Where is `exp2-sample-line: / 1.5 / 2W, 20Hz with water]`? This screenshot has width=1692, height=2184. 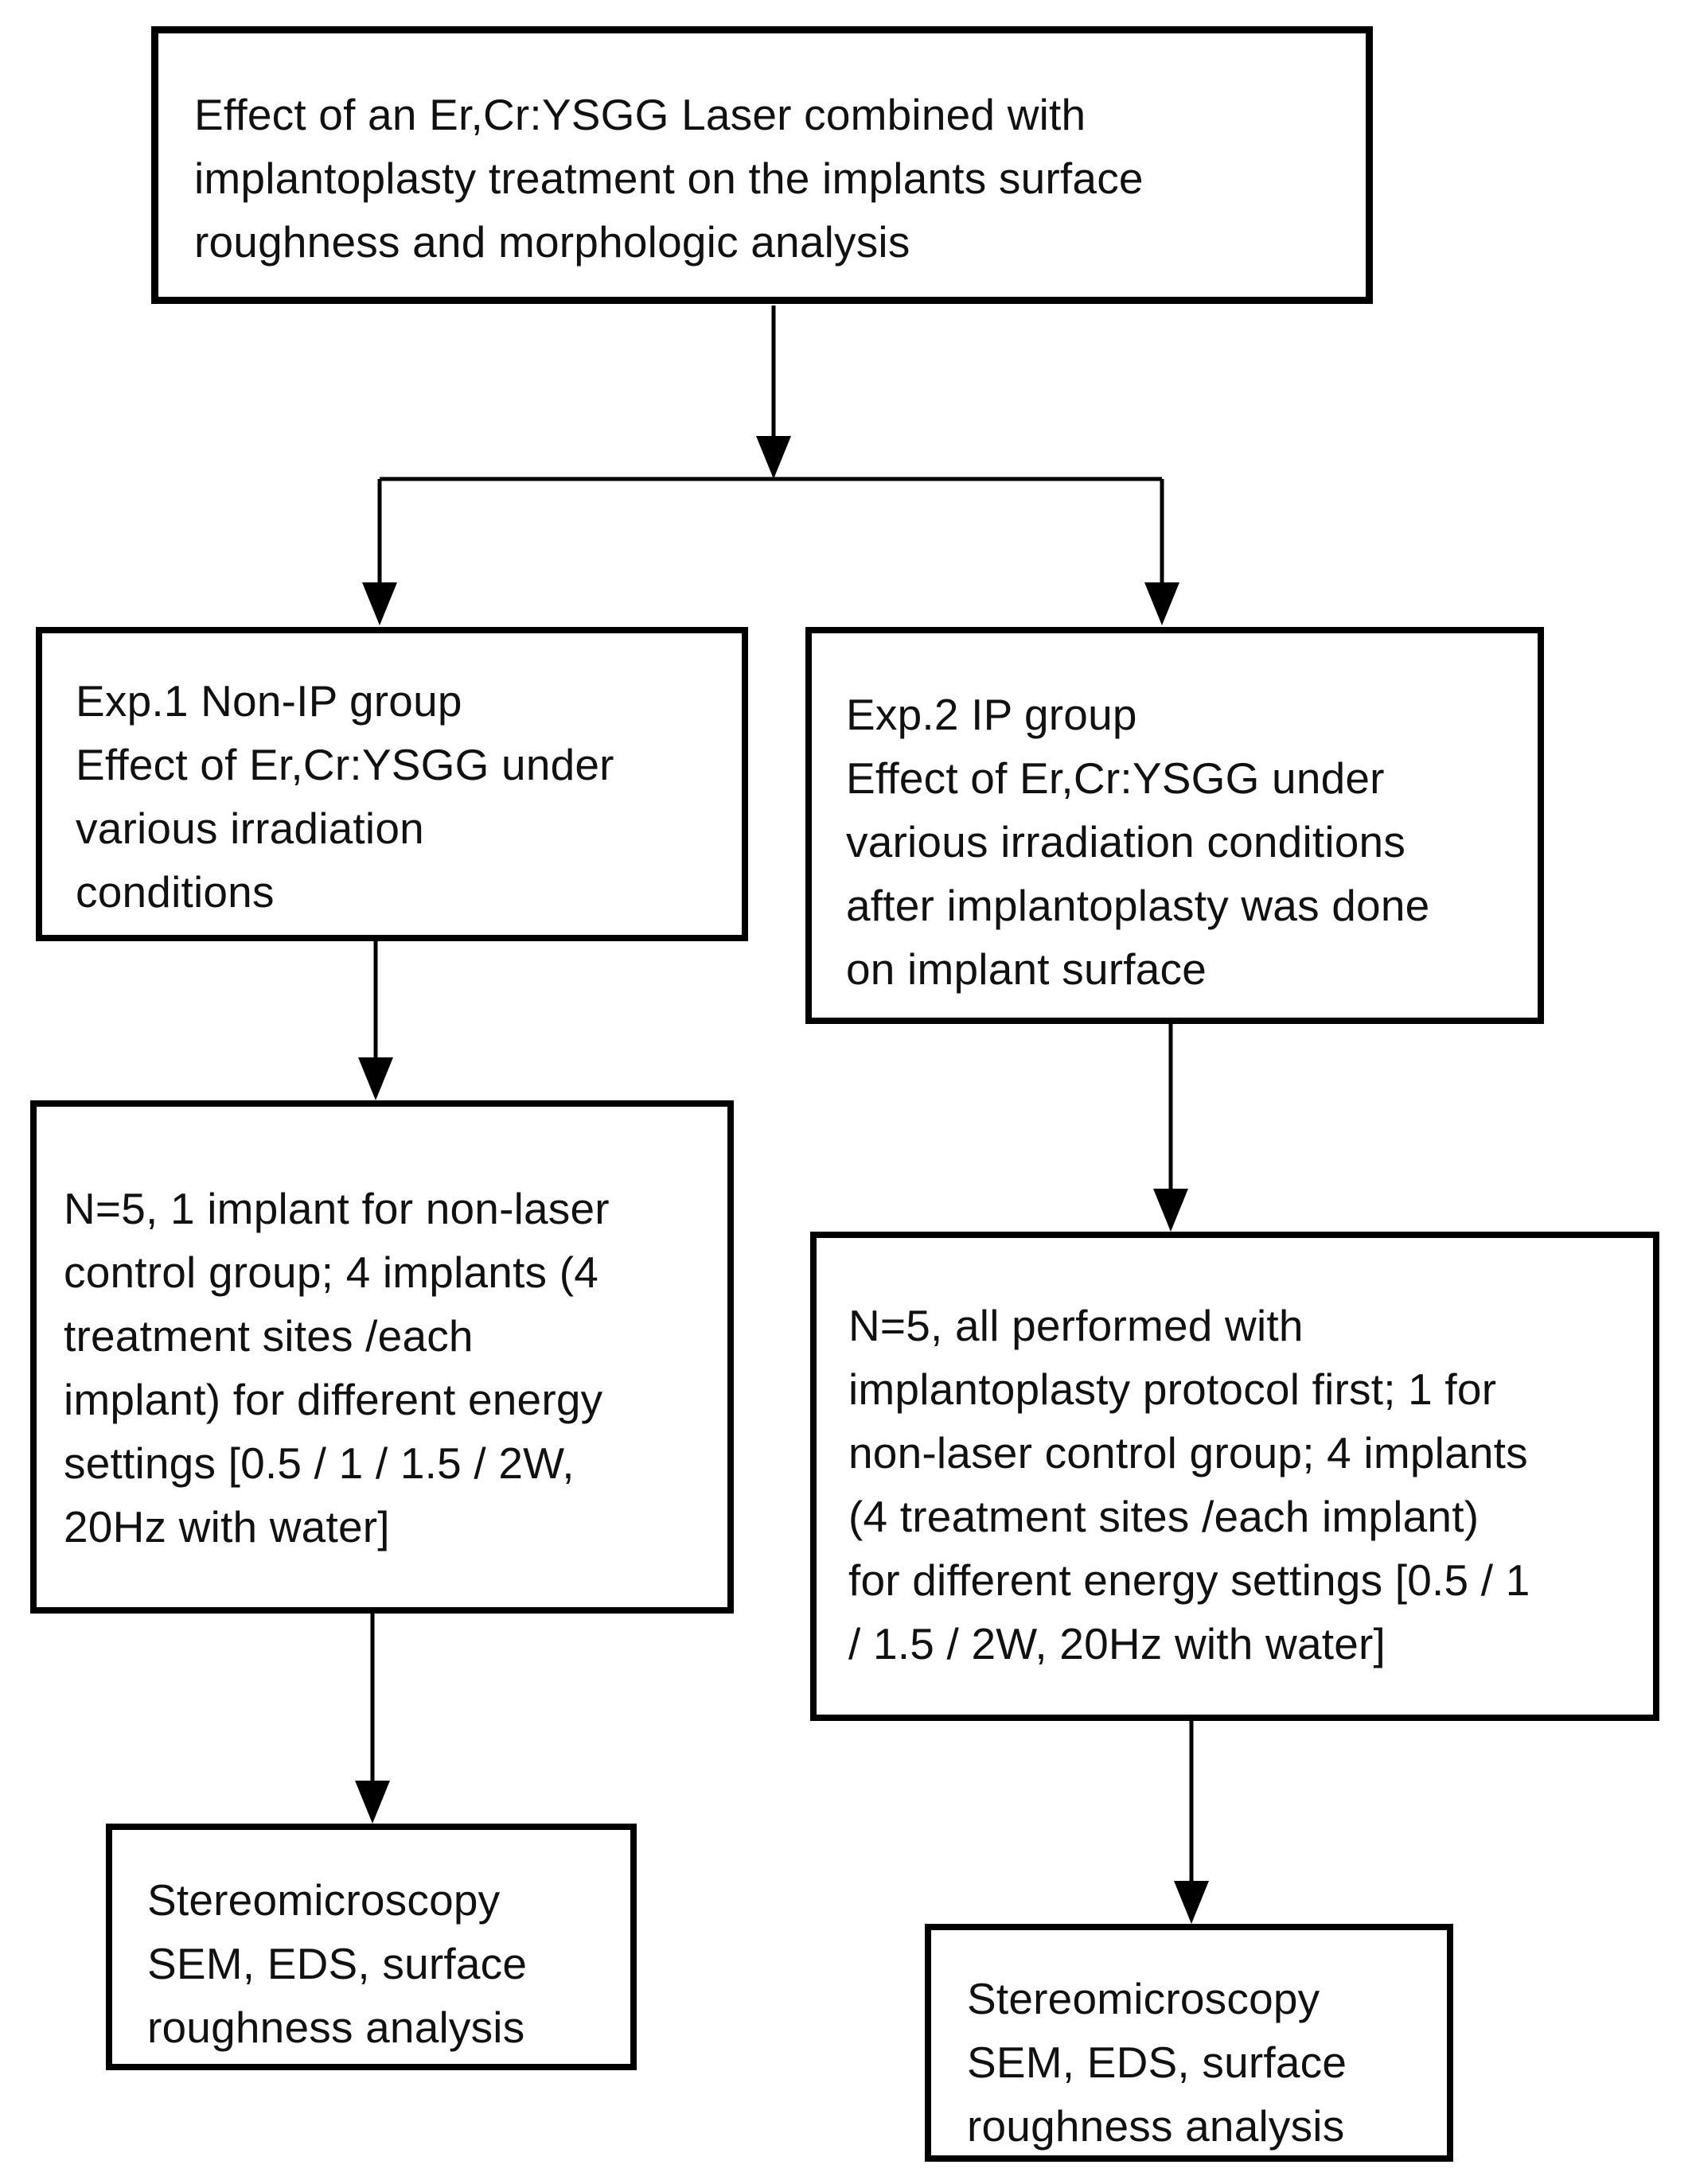 exp2-sample-line: / 1.5 / 2W, 20Hz with water] is located at coordinates (1117, 1643).